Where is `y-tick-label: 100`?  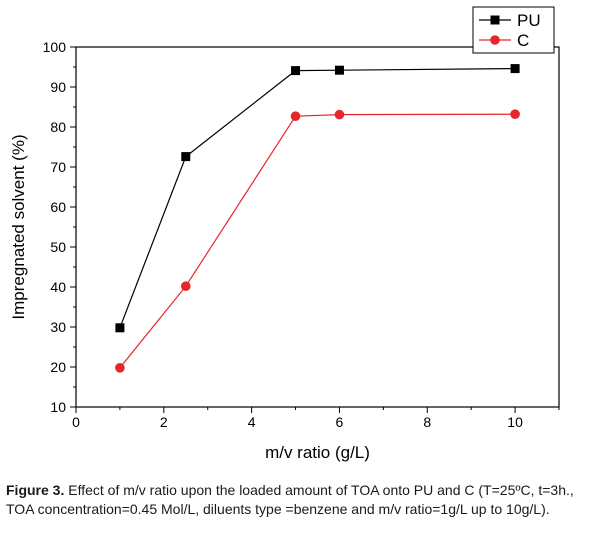
y-tick-label: 100 is located at coordinates (55, 47).